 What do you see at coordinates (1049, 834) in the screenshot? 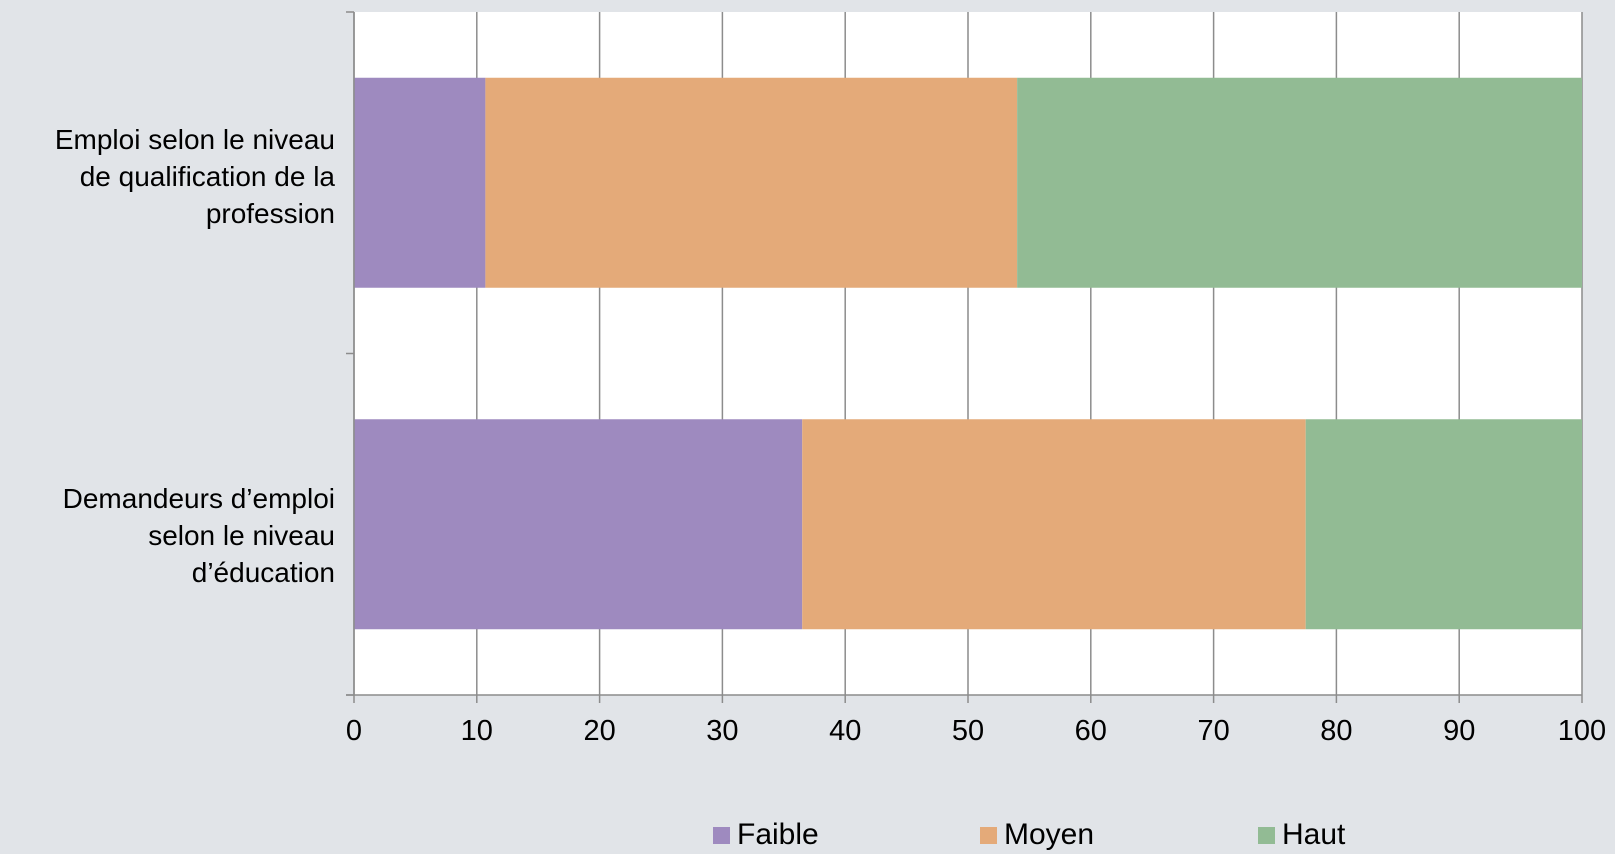
I see `legend-label-moyen: Moyen` at bounding box center [1049, 834].